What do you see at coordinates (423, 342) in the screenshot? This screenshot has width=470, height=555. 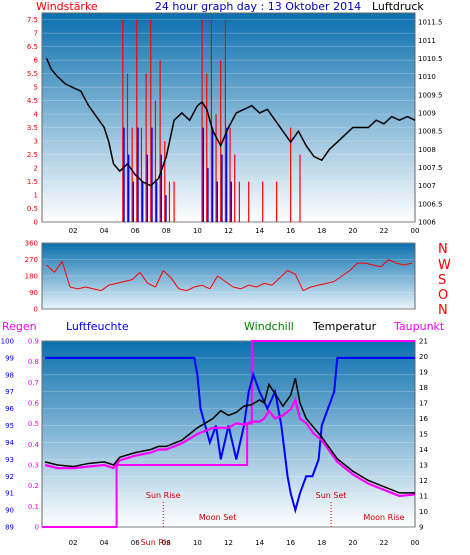 I see `temperature-tick-label: 21` at bounding box center [423, 342].